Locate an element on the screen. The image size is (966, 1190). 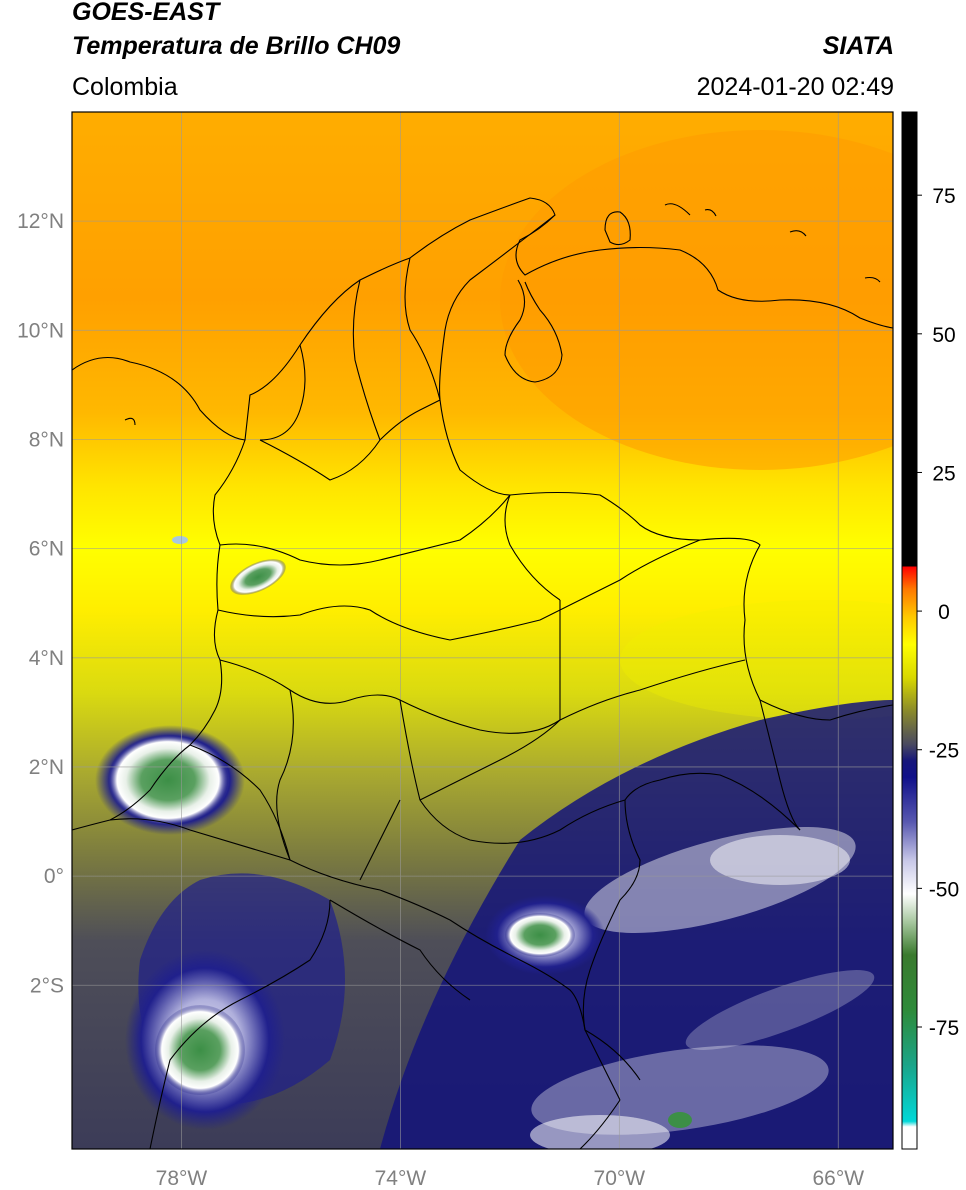
colorbar-tick-label: -75 is located at coordinates (944, 1028).